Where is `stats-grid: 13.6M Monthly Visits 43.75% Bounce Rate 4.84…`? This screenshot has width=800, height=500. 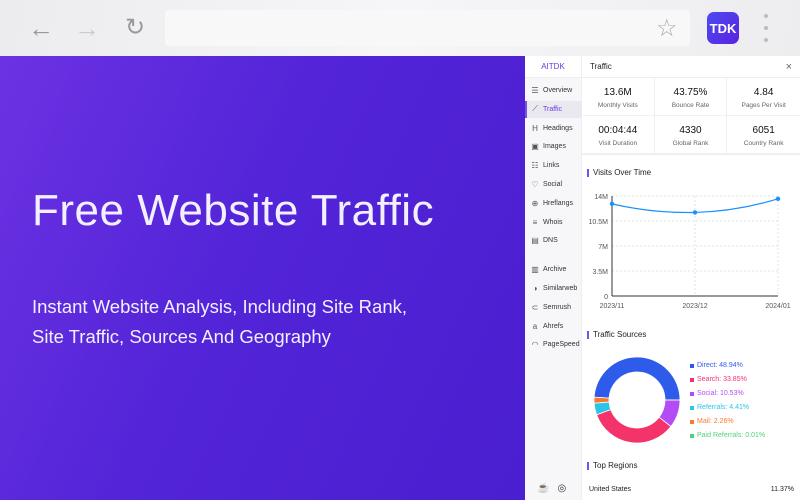 stats-grid: 13.6M Monthly Visits 43.75% Bounce Rate 4.84… is located at coordinates (691, 116).